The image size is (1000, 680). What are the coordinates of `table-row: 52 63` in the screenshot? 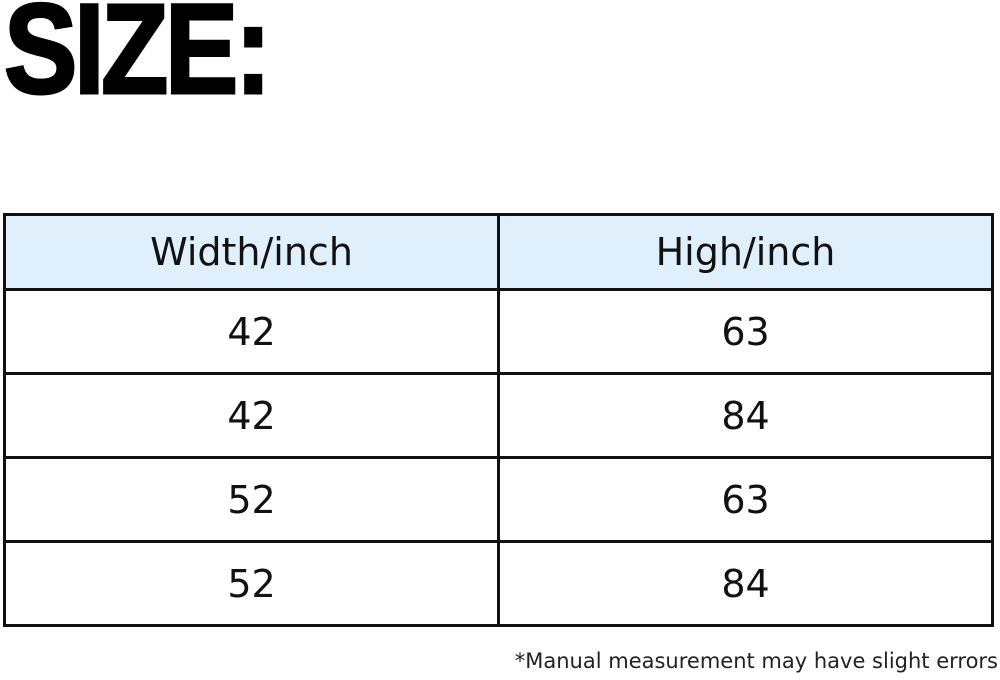 It's located at (498, 499).